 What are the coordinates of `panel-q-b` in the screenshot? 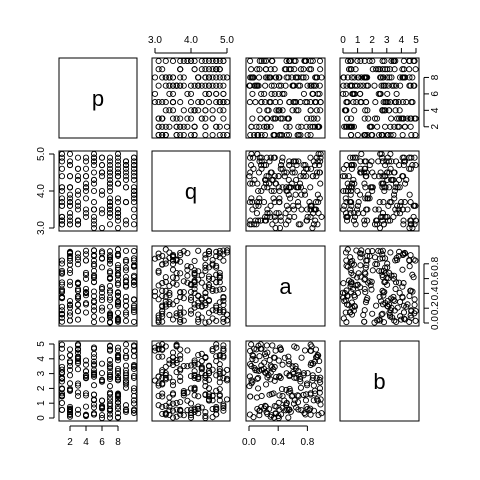 It's located at (379, 191).